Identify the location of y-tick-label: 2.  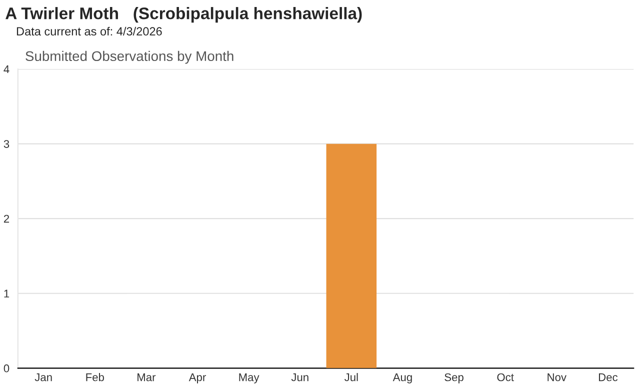
(7, 218).